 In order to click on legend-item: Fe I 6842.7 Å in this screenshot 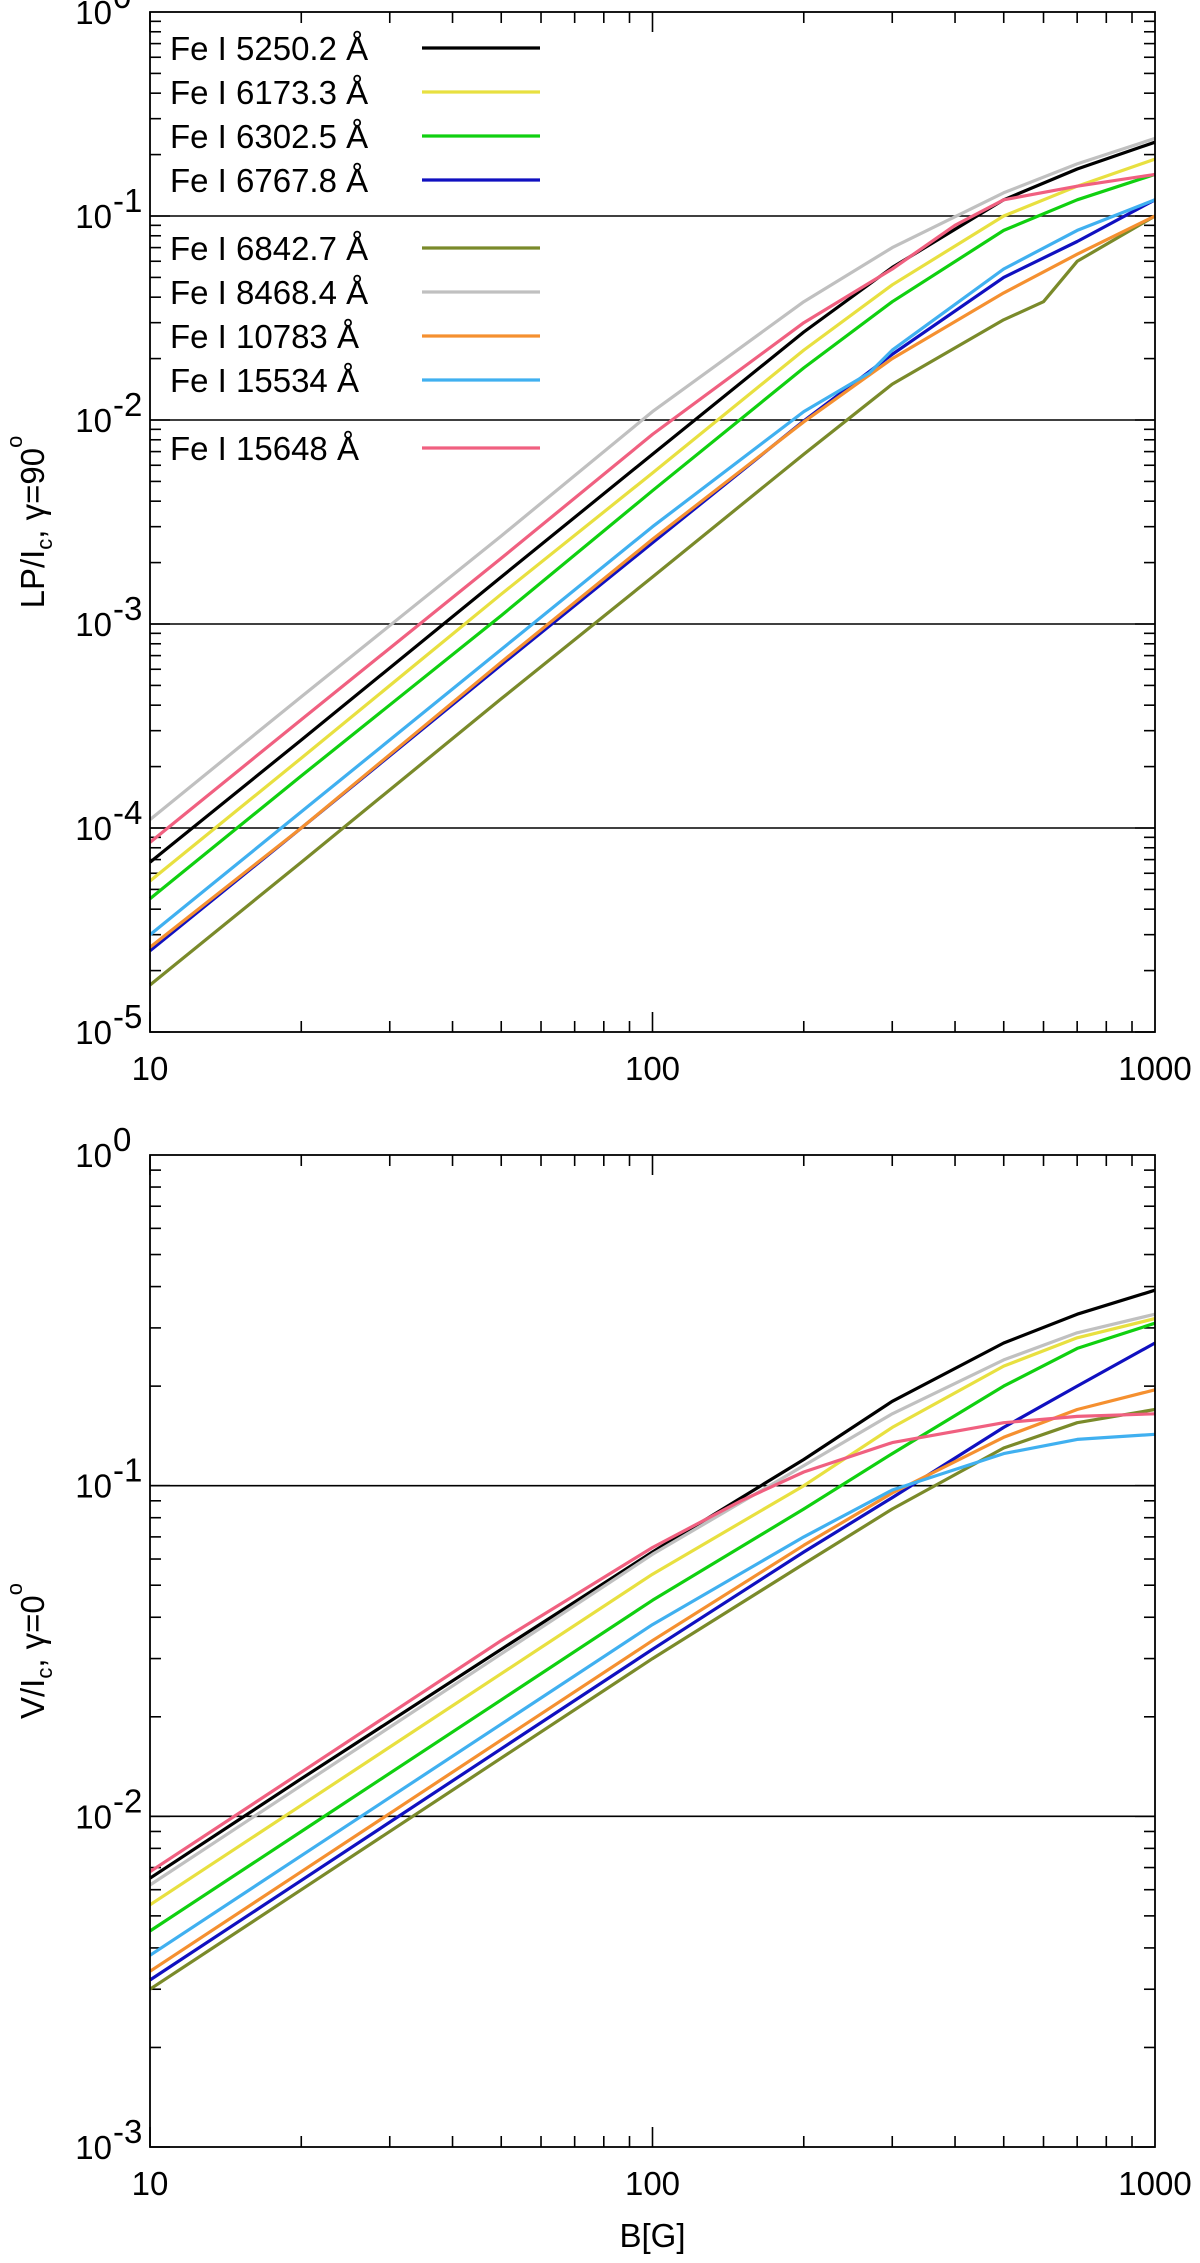, I will do `click(355, 248)`.